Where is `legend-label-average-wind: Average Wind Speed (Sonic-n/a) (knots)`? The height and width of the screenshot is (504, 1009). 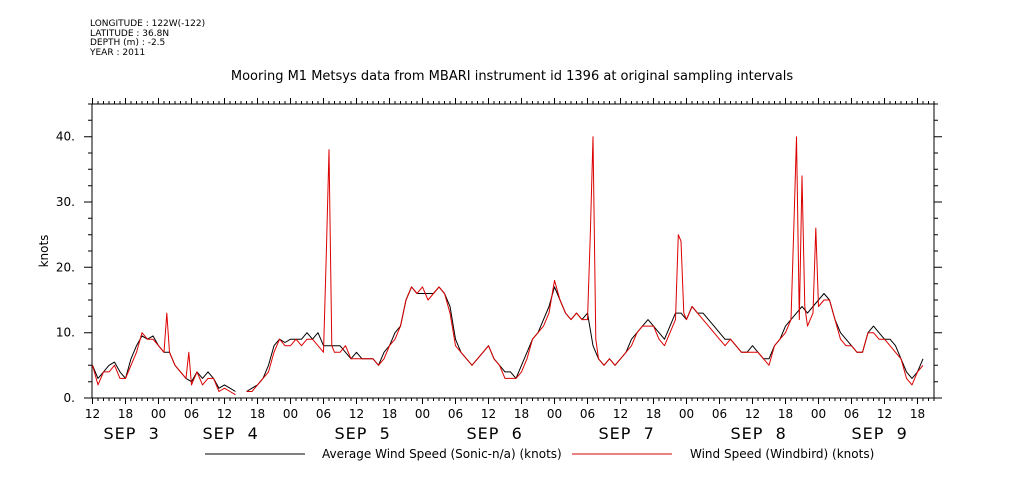 legend-label-average-wind: Average Wind Speed (Sonic-n/a) (knots) is located at coordinates (442, 454).